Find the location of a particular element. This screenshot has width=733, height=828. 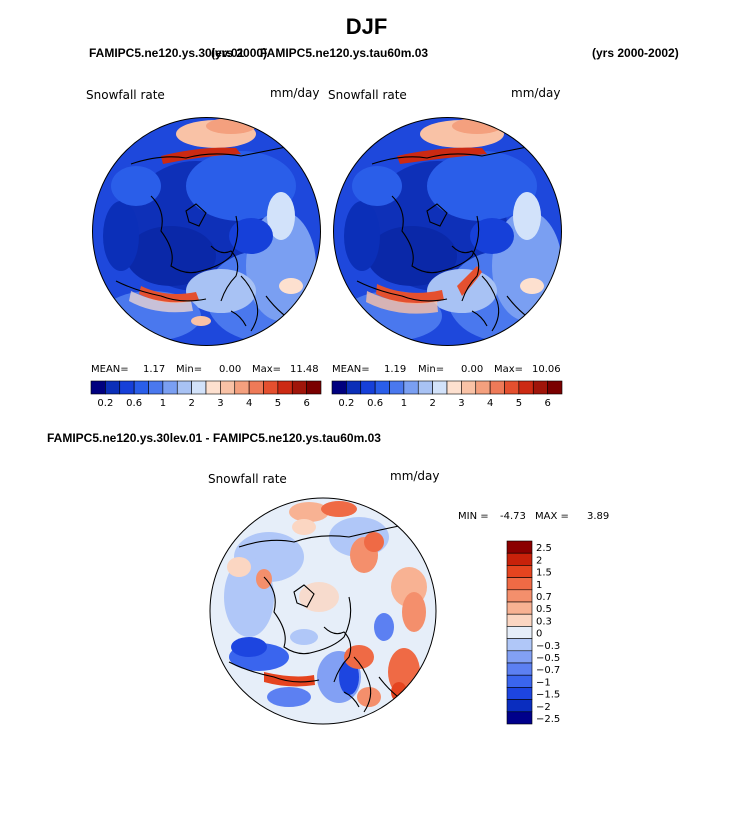

right-max-label: Max= is located at coordinates (509, 369).